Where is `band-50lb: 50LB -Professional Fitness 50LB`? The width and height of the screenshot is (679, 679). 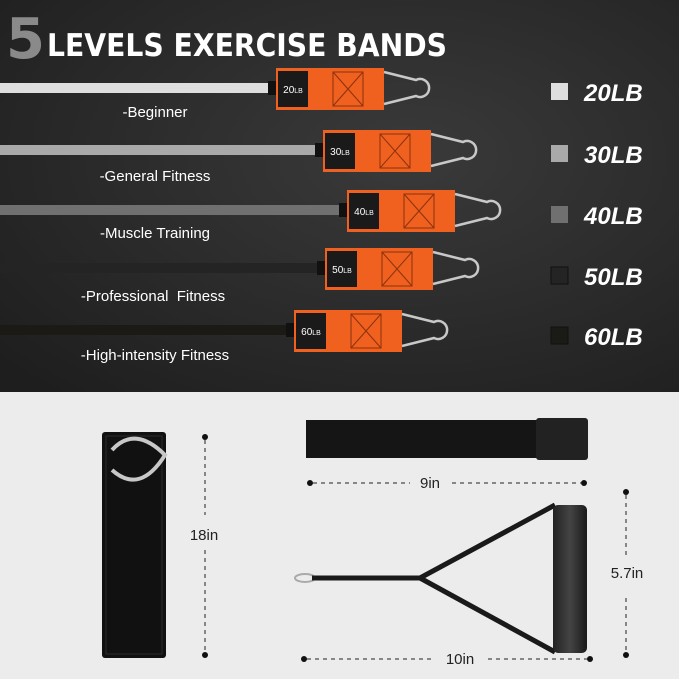
band-50lb: 50LB -Professional Fitness 50LB is located at coordinates (321, 276).